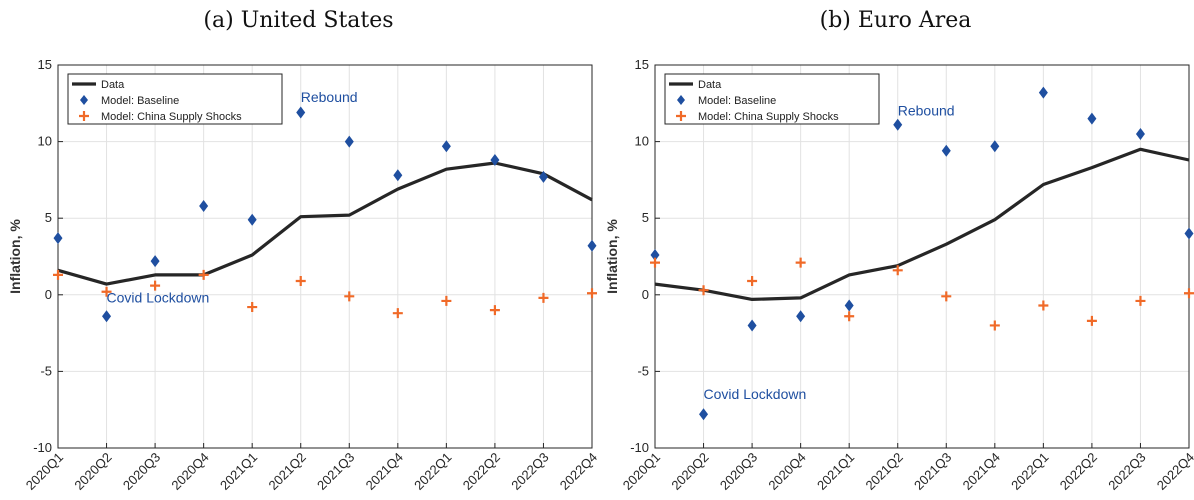 The height and width of the screenshot is (500, 1194). What do you see at coordinates (84, 100) in the screenshot?
I see `legend-swatch-diamond` at bounding box center [84, 100].